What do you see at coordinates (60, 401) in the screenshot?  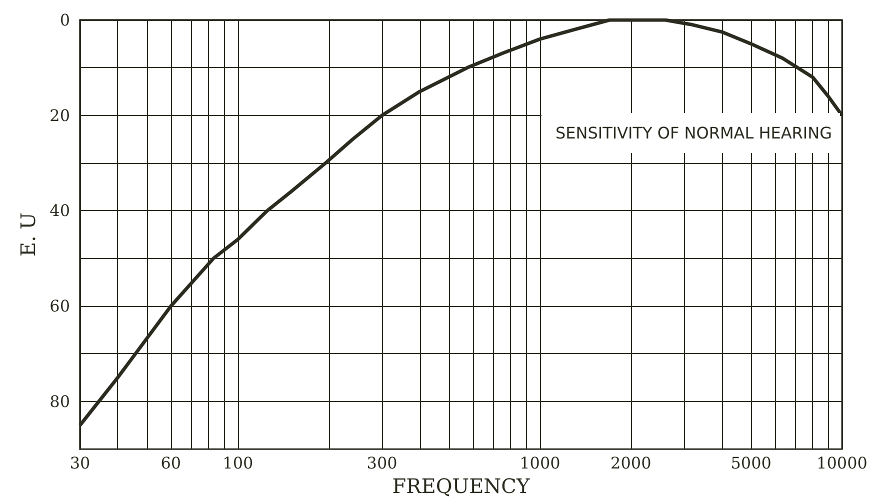 I see `y-tick-label: 80` at bounding box center [60, 401].